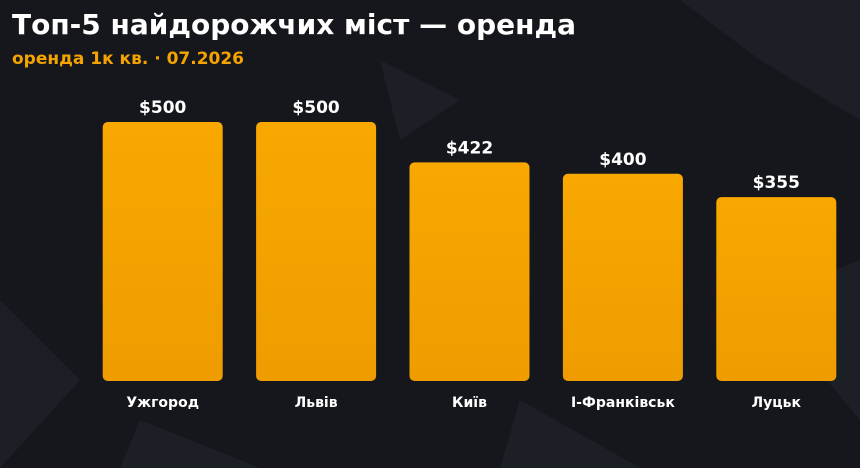 The width and height of the screenshot is (860, 468). I want to click on value-label: $355, so click(776, 183).